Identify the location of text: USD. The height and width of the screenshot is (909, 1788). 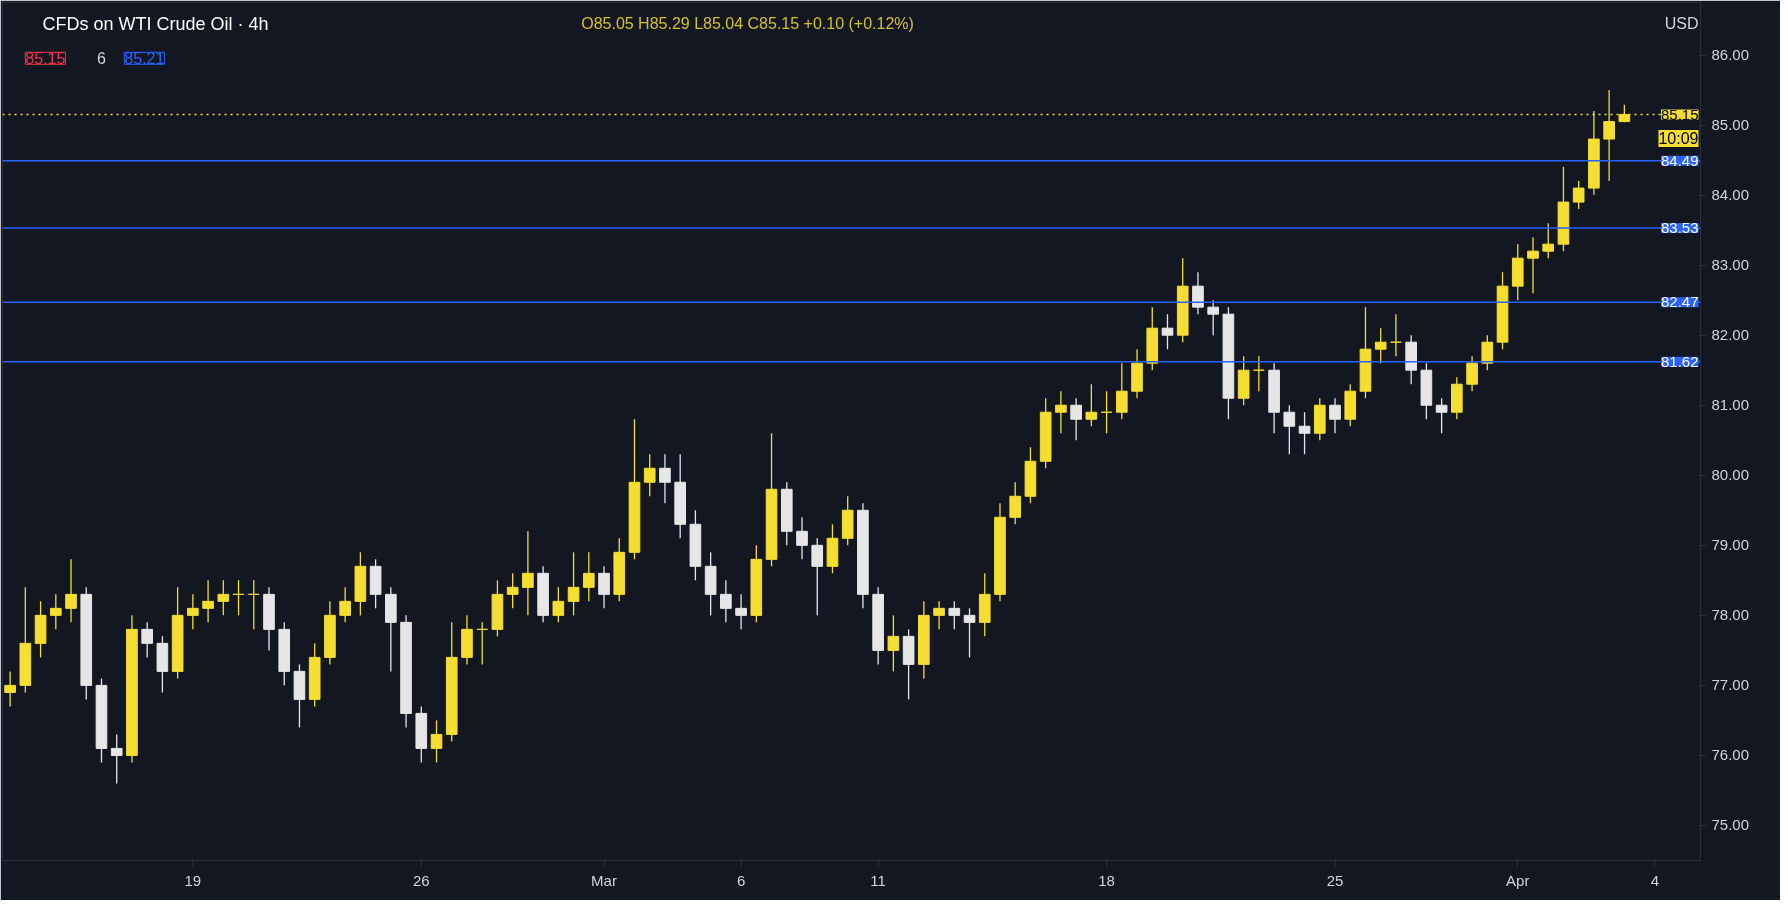
(1681, 24).